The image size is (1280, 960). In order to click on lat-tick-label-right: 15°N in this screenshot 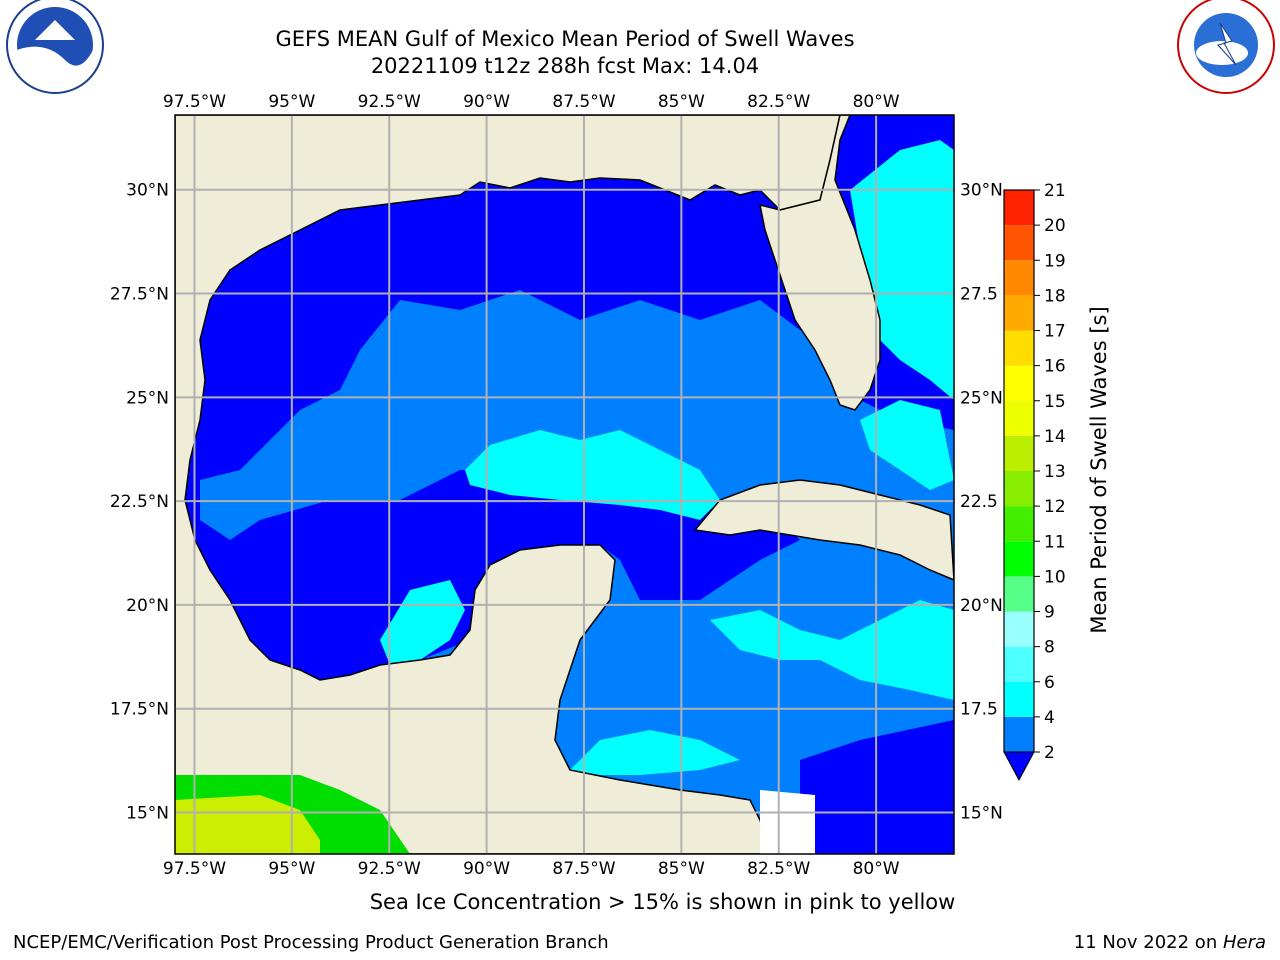, I will do `click(981, 813)`.